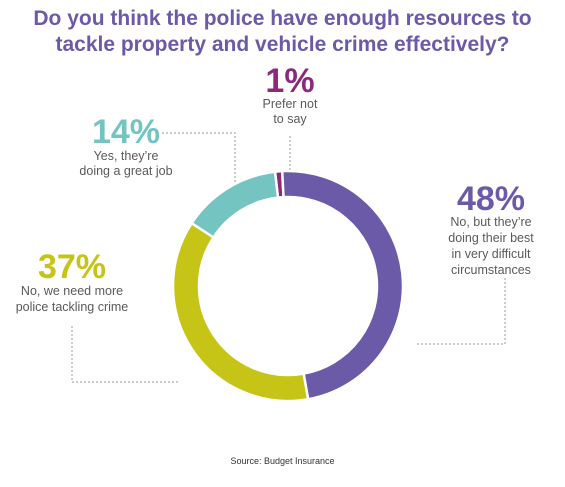 The height and width of the screenshot is (487, 565). Describe the element at coordinates (289, 81) in the screenshot. I see `slice-label-prefer-not: 1%` at that location.